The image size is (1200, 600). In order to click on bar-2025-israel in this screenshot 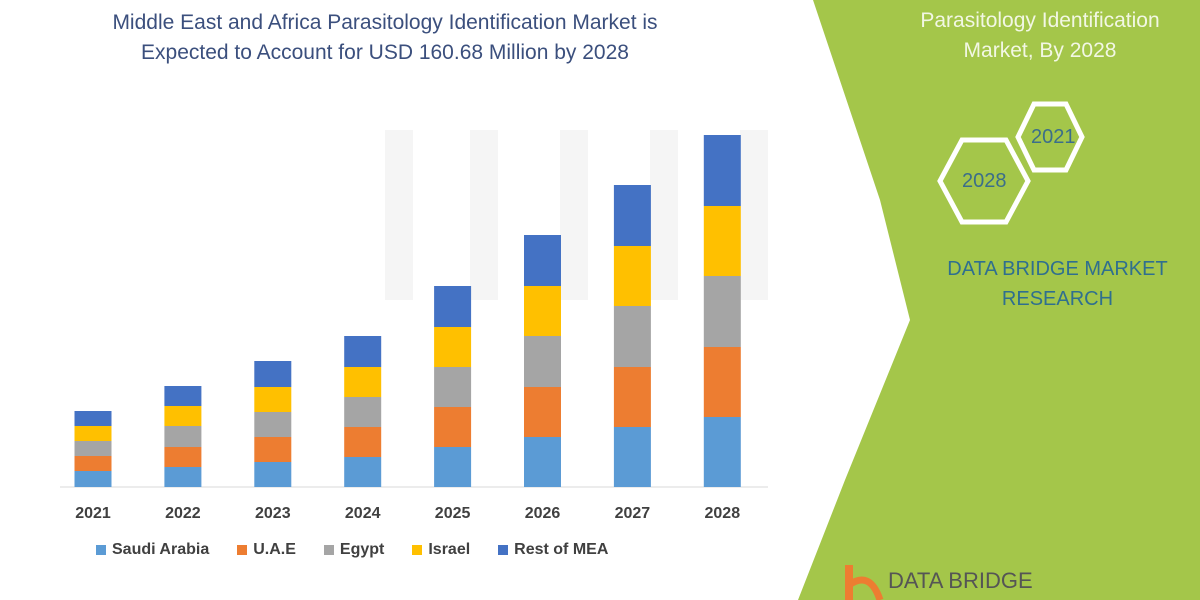, I will do `click(453, 347)`.